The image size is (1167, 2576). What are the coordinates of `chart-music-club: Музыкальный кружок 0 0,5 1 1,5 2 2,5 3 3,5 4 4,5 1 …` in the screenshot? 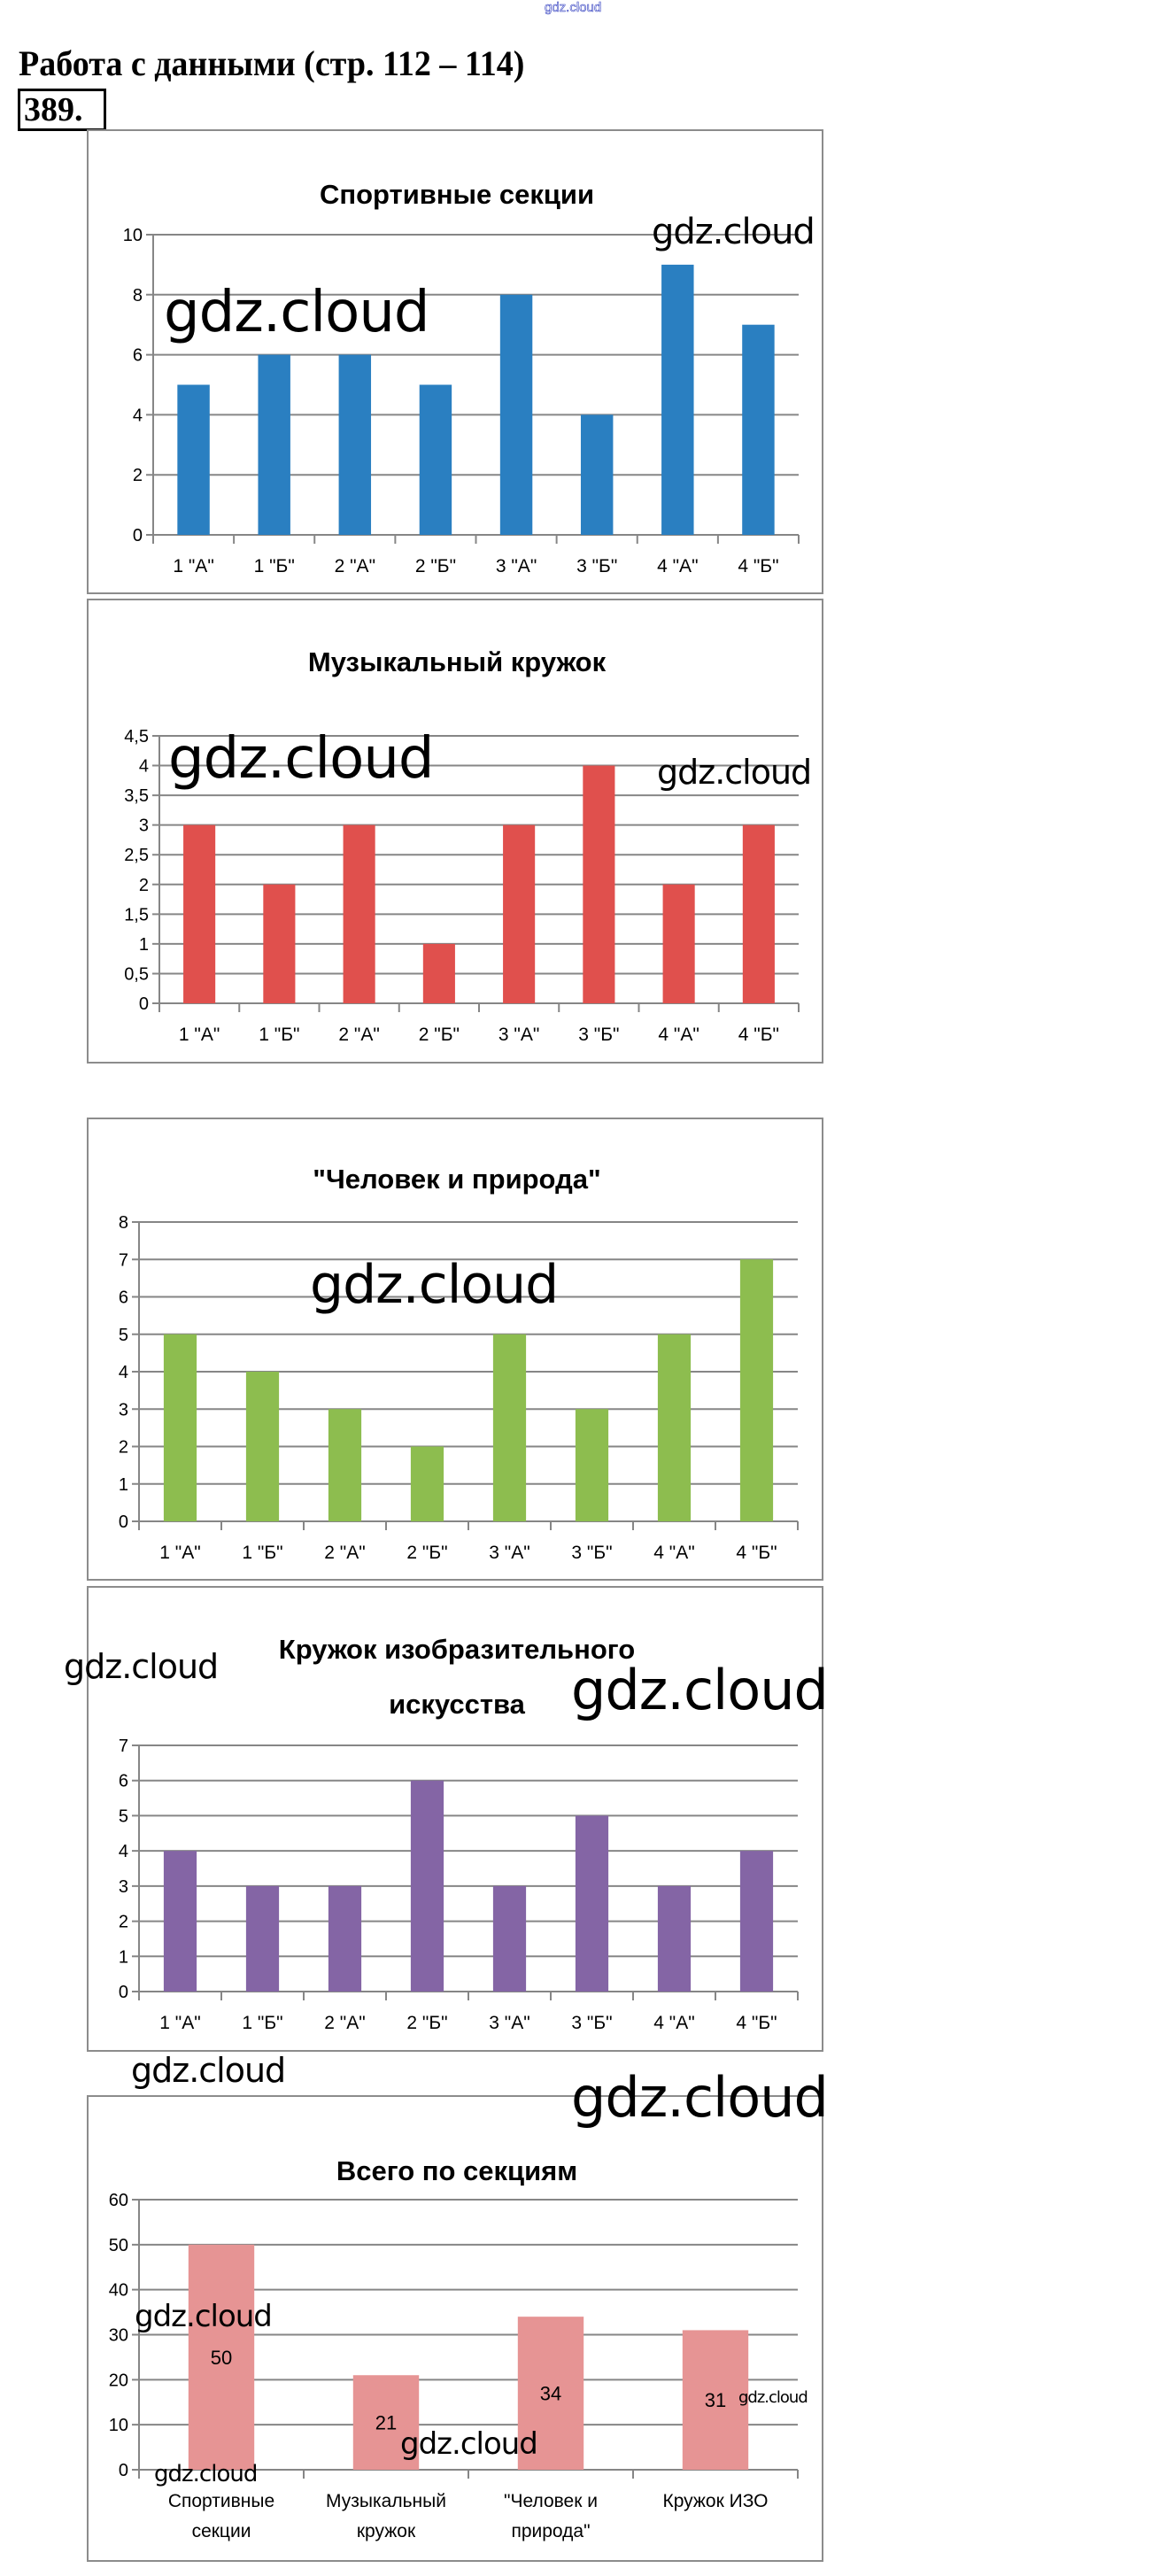 It's located at (455, 831).